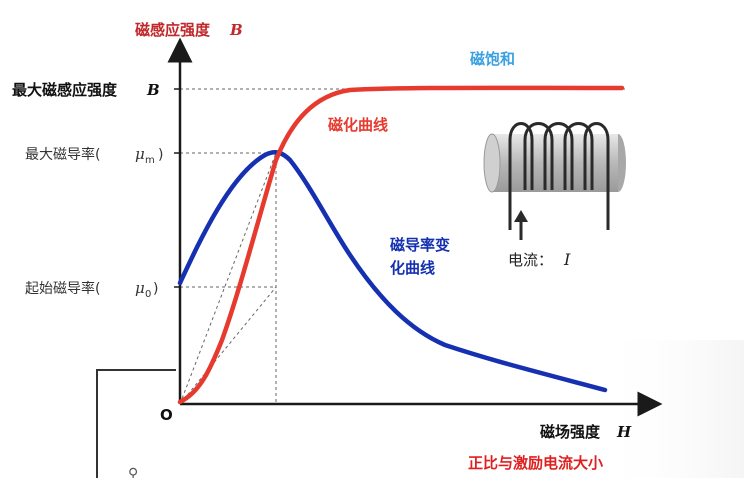 Image resolution: width=744 pixels, height=478 pixels. Describe the element at coordinates (570, 432) in the screenshot. I see `x-axis-title: 磁场强度` at that location.